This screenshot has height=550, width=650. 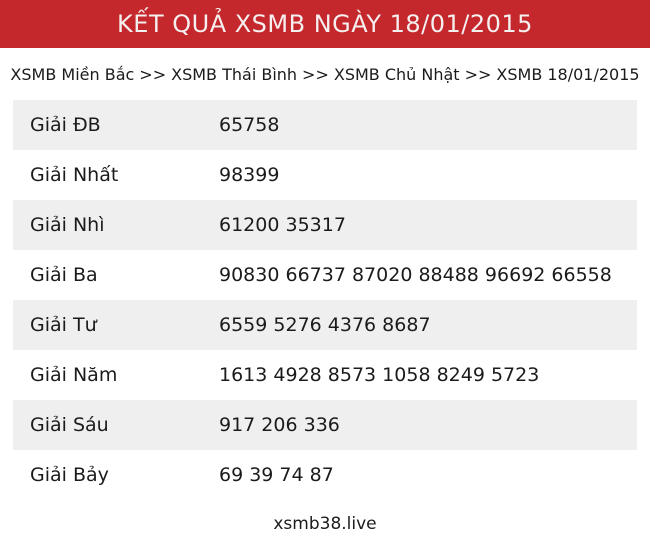 I want to click on prize-numbers: 6559 5276 4376 8687, so click(x=325, y=325).